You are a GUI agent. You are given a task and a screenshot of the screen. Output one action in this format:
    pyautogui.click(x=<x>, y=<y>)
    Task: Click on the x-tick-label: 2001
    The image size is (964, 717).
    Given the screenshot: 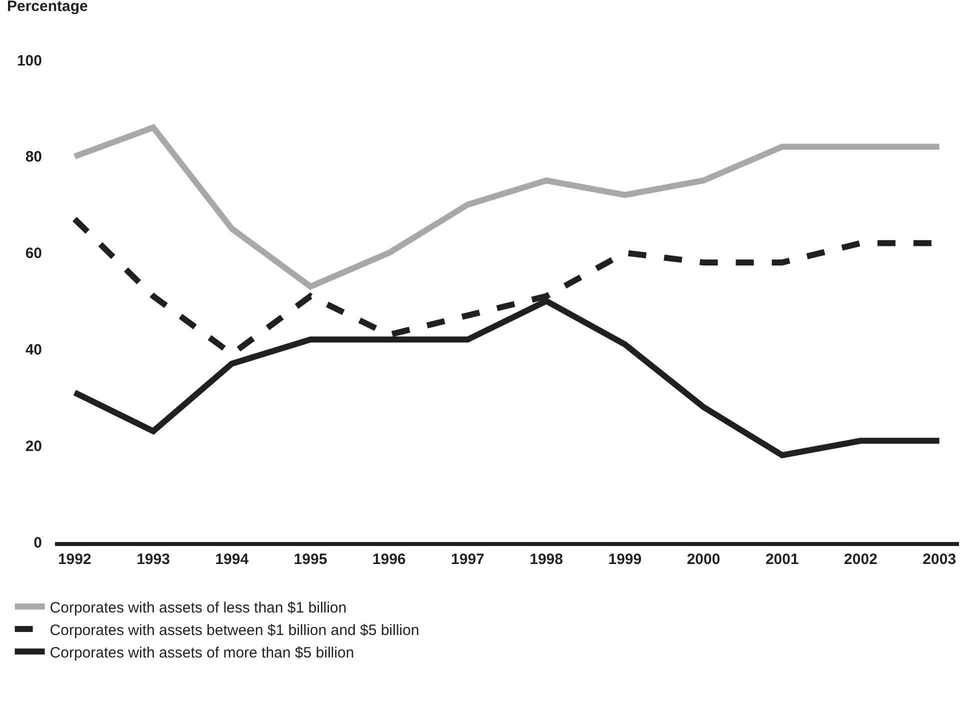 What is the action you would take?
    pyautogui.click(x=782, y=559)
    